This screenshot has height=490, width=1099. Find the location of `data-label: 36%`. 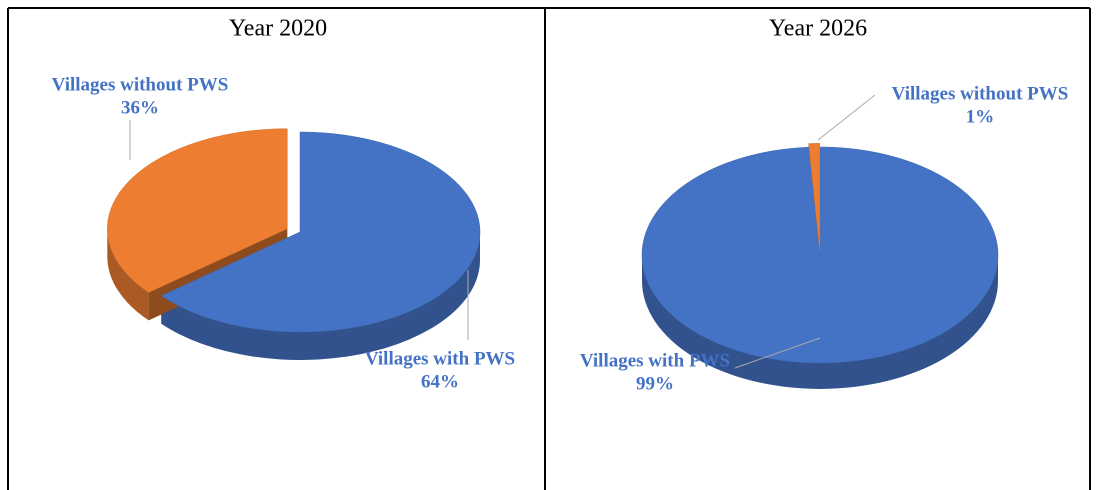

data-label: 36% is located at coordinates (140, 107).